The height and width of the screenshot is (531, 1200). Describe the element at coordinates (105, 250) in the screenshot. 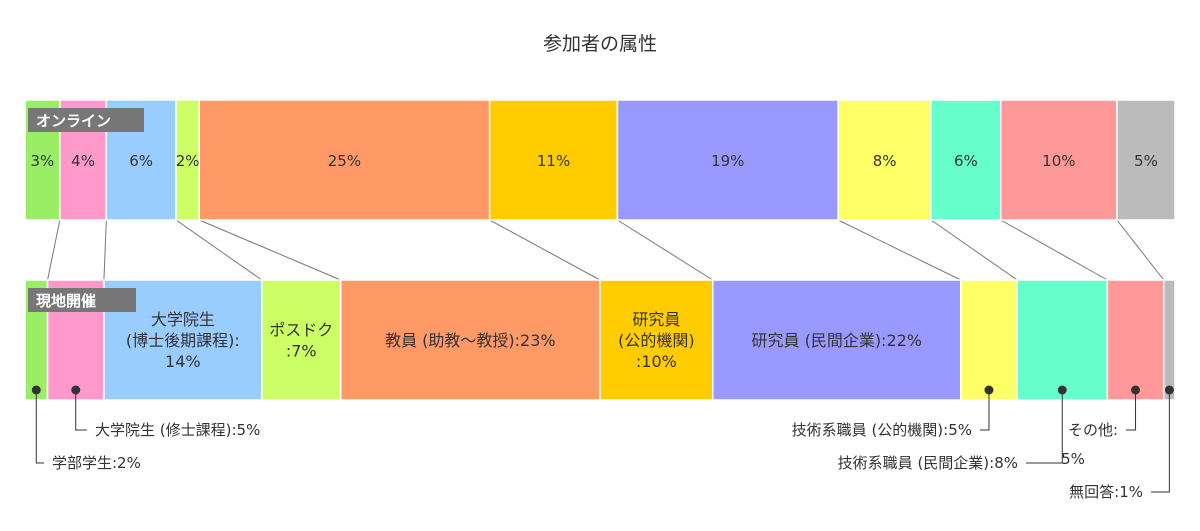

I see `connector-line-master` at that location.